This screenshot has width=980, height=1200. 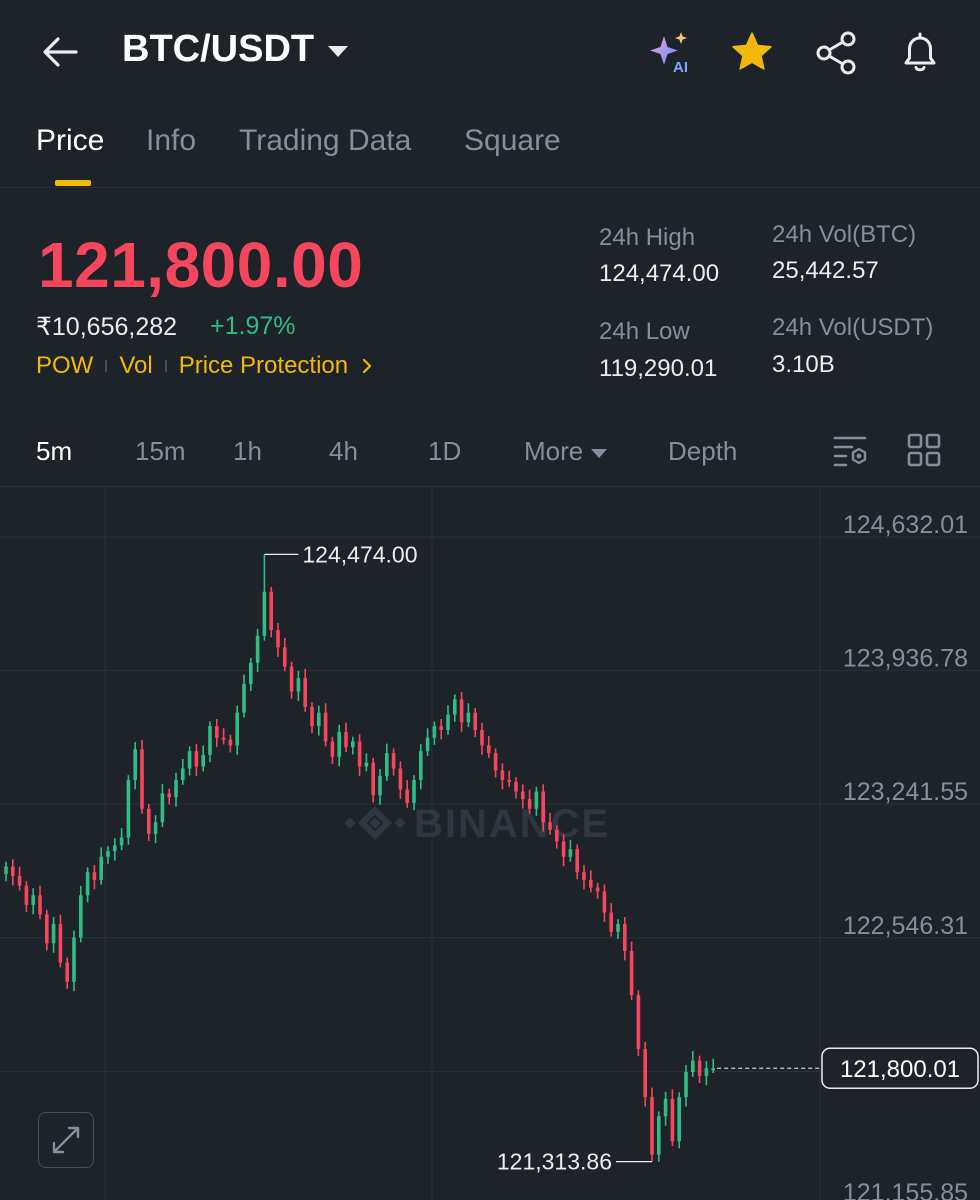 What do you see at coordinates (644, 331) in the screenshot?
I see `stat-24h-low-label: 24h Low` at bounding box center [644, 331].